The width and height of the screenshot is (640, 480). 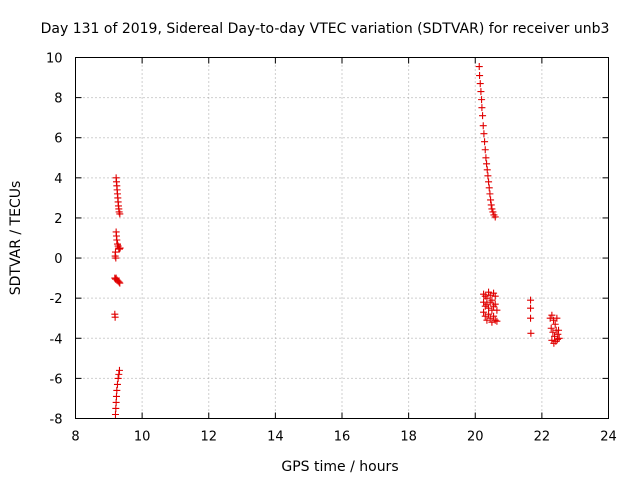 I want to click on y-axis-label: SDTVAR / TECUs, so click(x=16, y=238).